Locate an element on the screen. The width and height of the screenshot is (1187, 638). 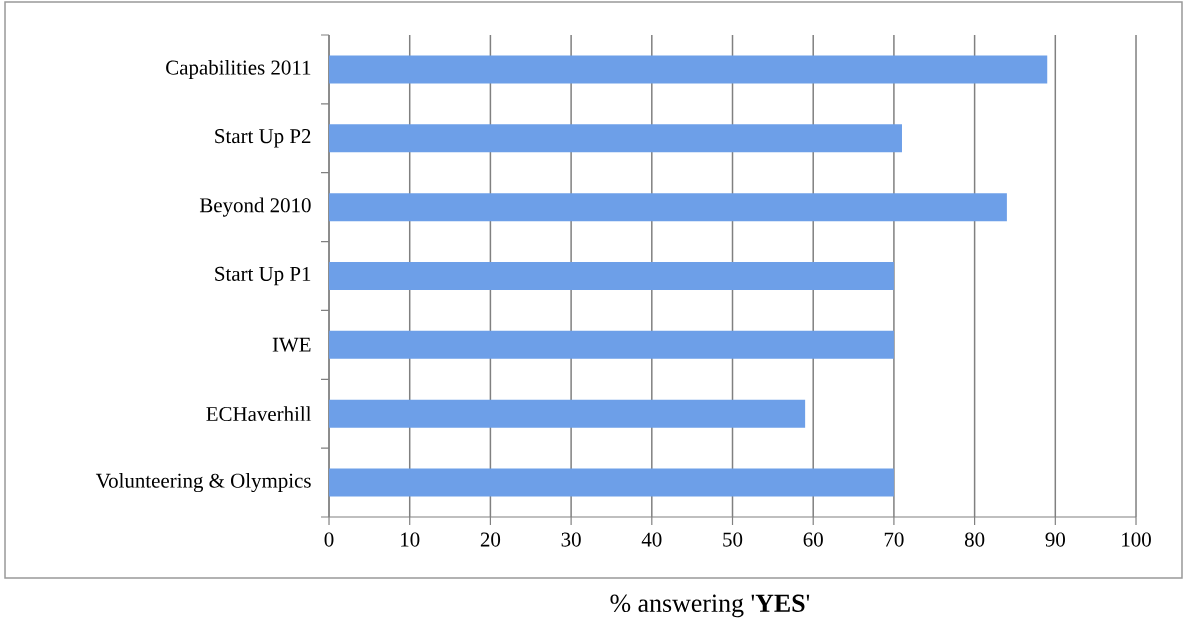
x-tick-label: 30 is located at coordinates (571, 539).